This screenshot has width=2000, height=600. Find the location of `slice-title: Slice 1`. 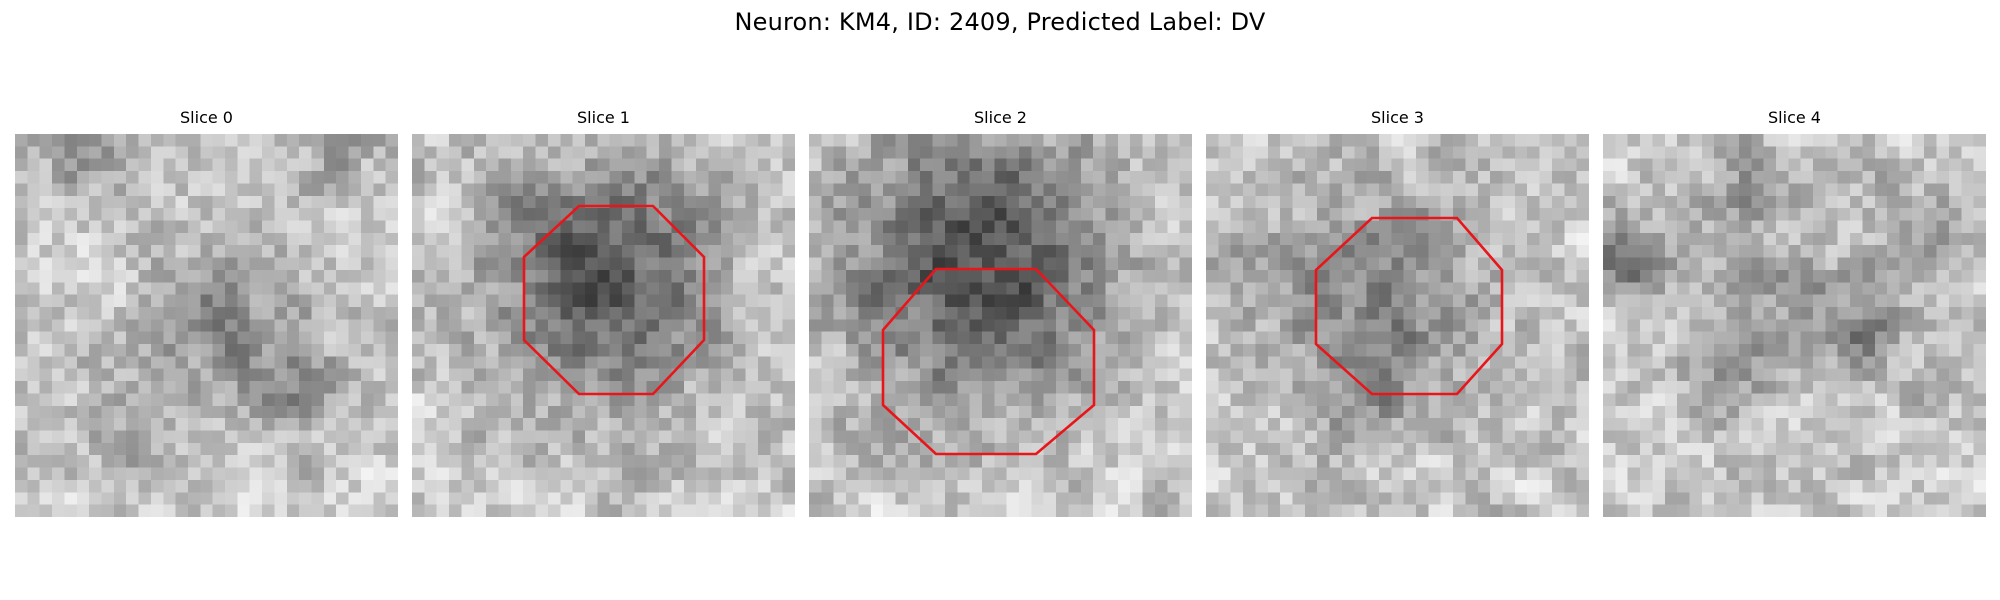

slice-title: Slice 1 is located at coordinates (603, 117).